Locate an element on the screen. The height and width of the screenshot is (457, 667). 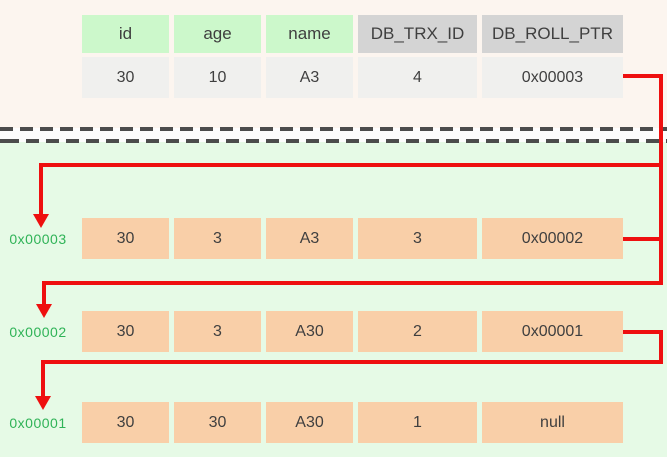
version-cell-trx-id: 1 is located at coordinates (417, 422).